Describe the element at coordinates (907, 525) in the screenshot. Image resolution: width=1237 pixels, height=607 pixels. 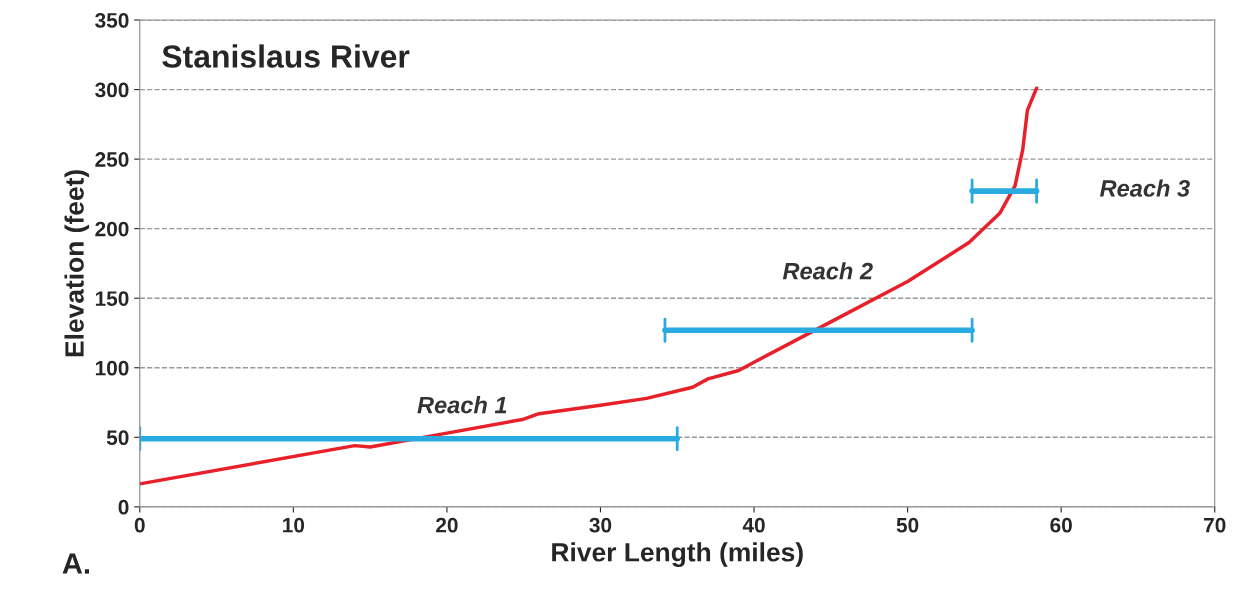
I see `x-tick-label: 50` at that location.